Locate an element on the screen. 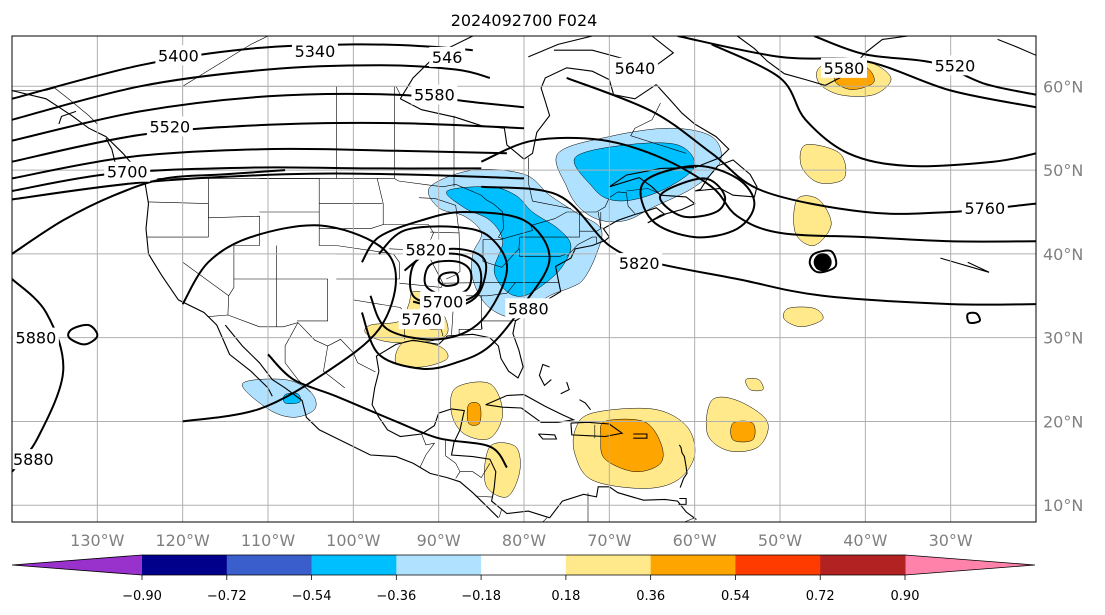 This screenshot has height=615, width=1105. colorbar-tick-label: 0.54 is located at coordinates (735, 596).